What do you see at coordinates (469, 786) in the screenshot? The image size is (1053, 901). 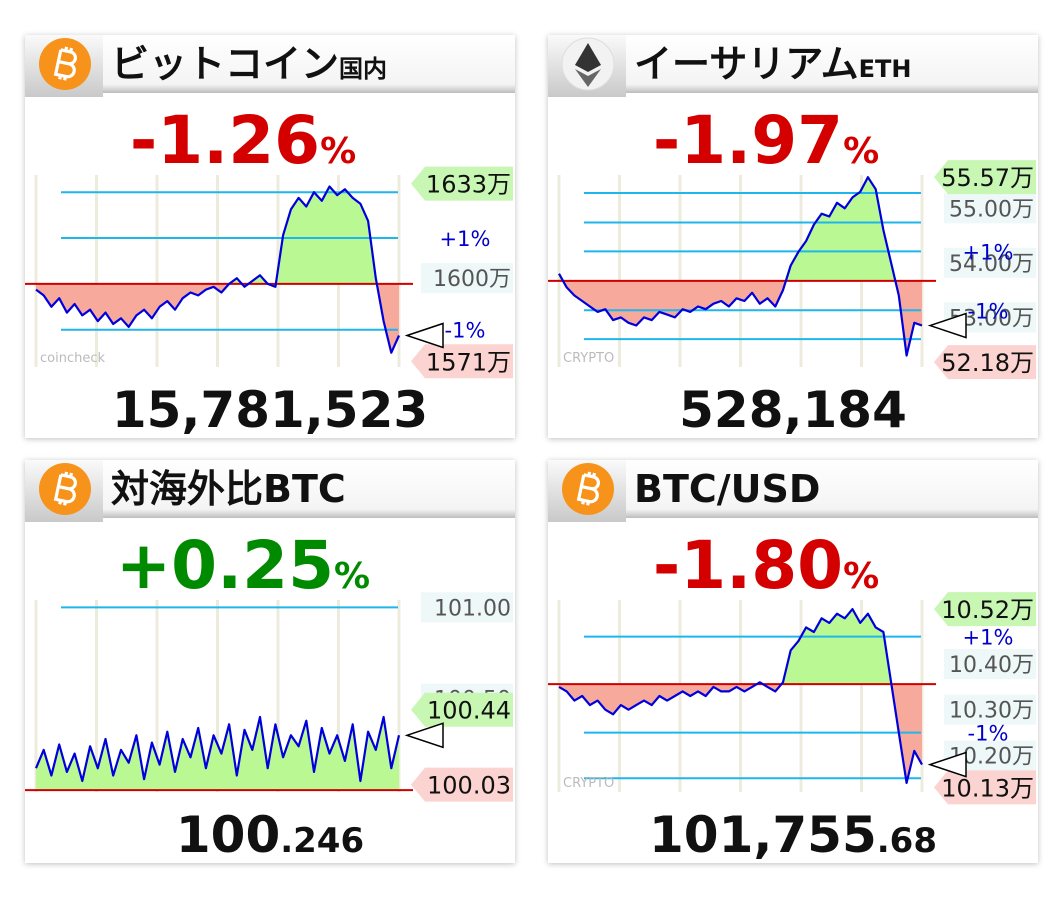 I see `low-label: 100.03` at bounding box center [469, 786].